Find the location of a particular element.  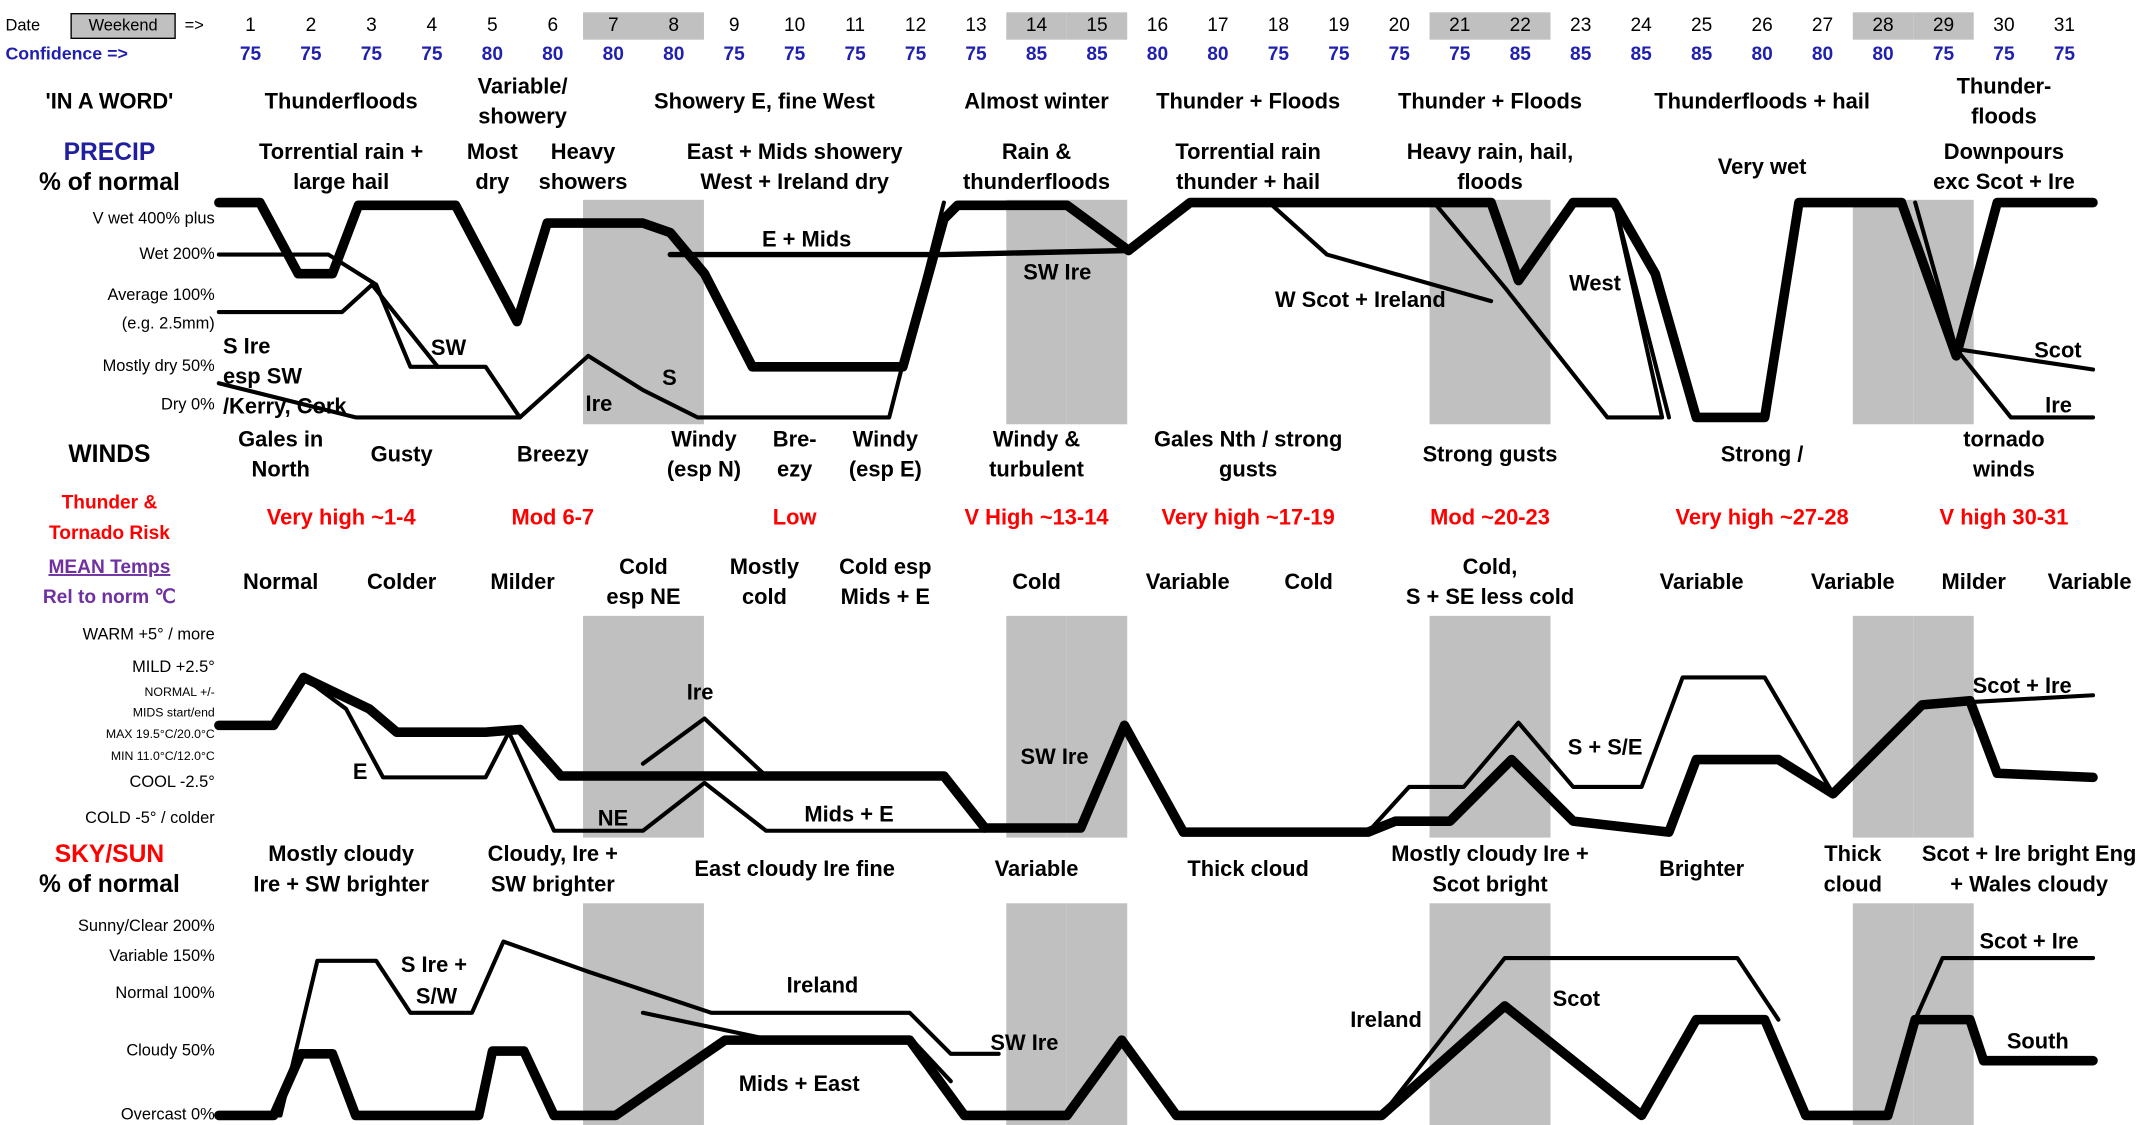

row-label: Tornado Risk is located at coordinates (109, 533).